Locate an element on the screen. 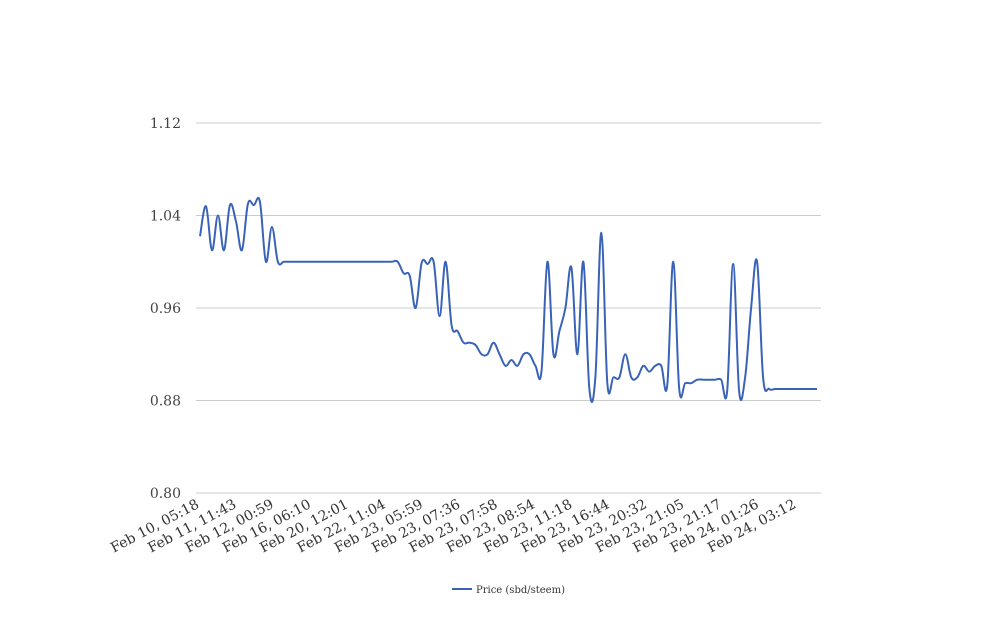 Image resolution: width=1008 pixels, height=620 pixels. y-tick-label: 1.12 is located at coordinates (165, 124).